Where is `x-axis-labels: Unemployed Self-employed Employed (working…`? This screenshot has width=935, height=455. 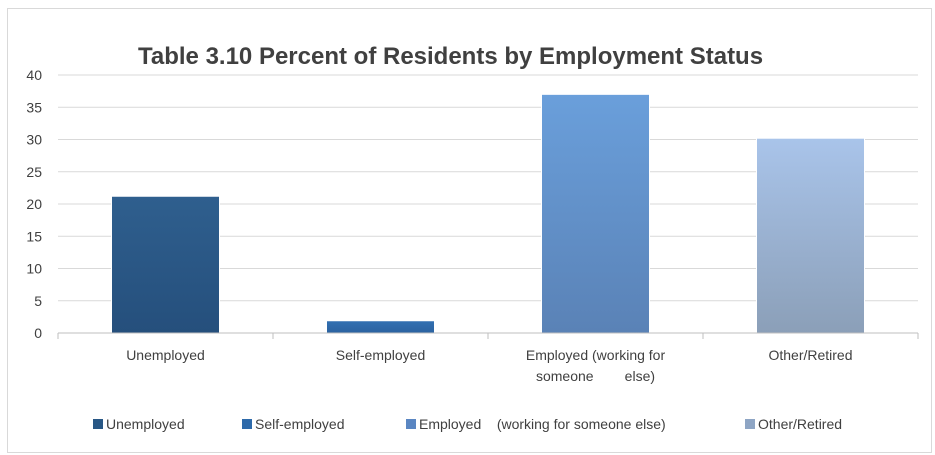
x-axis-labels: Unemployed Self-employed Employed (working… is located at coordinates (489, 365).